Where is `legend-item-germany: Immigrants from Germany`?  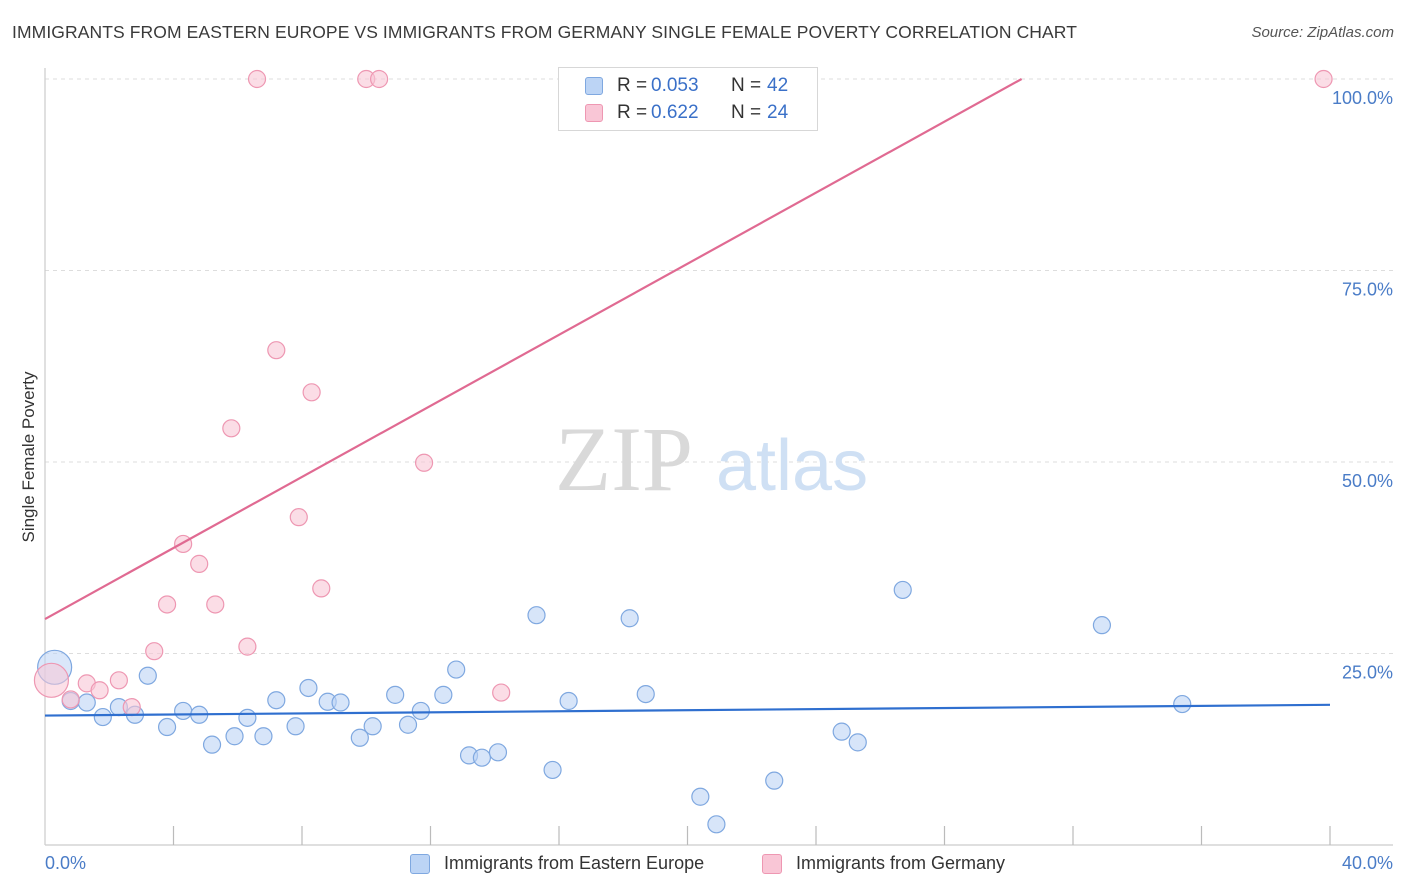 legend-item-germany: Immigrants from Germany is located at coordinates (902, 865).